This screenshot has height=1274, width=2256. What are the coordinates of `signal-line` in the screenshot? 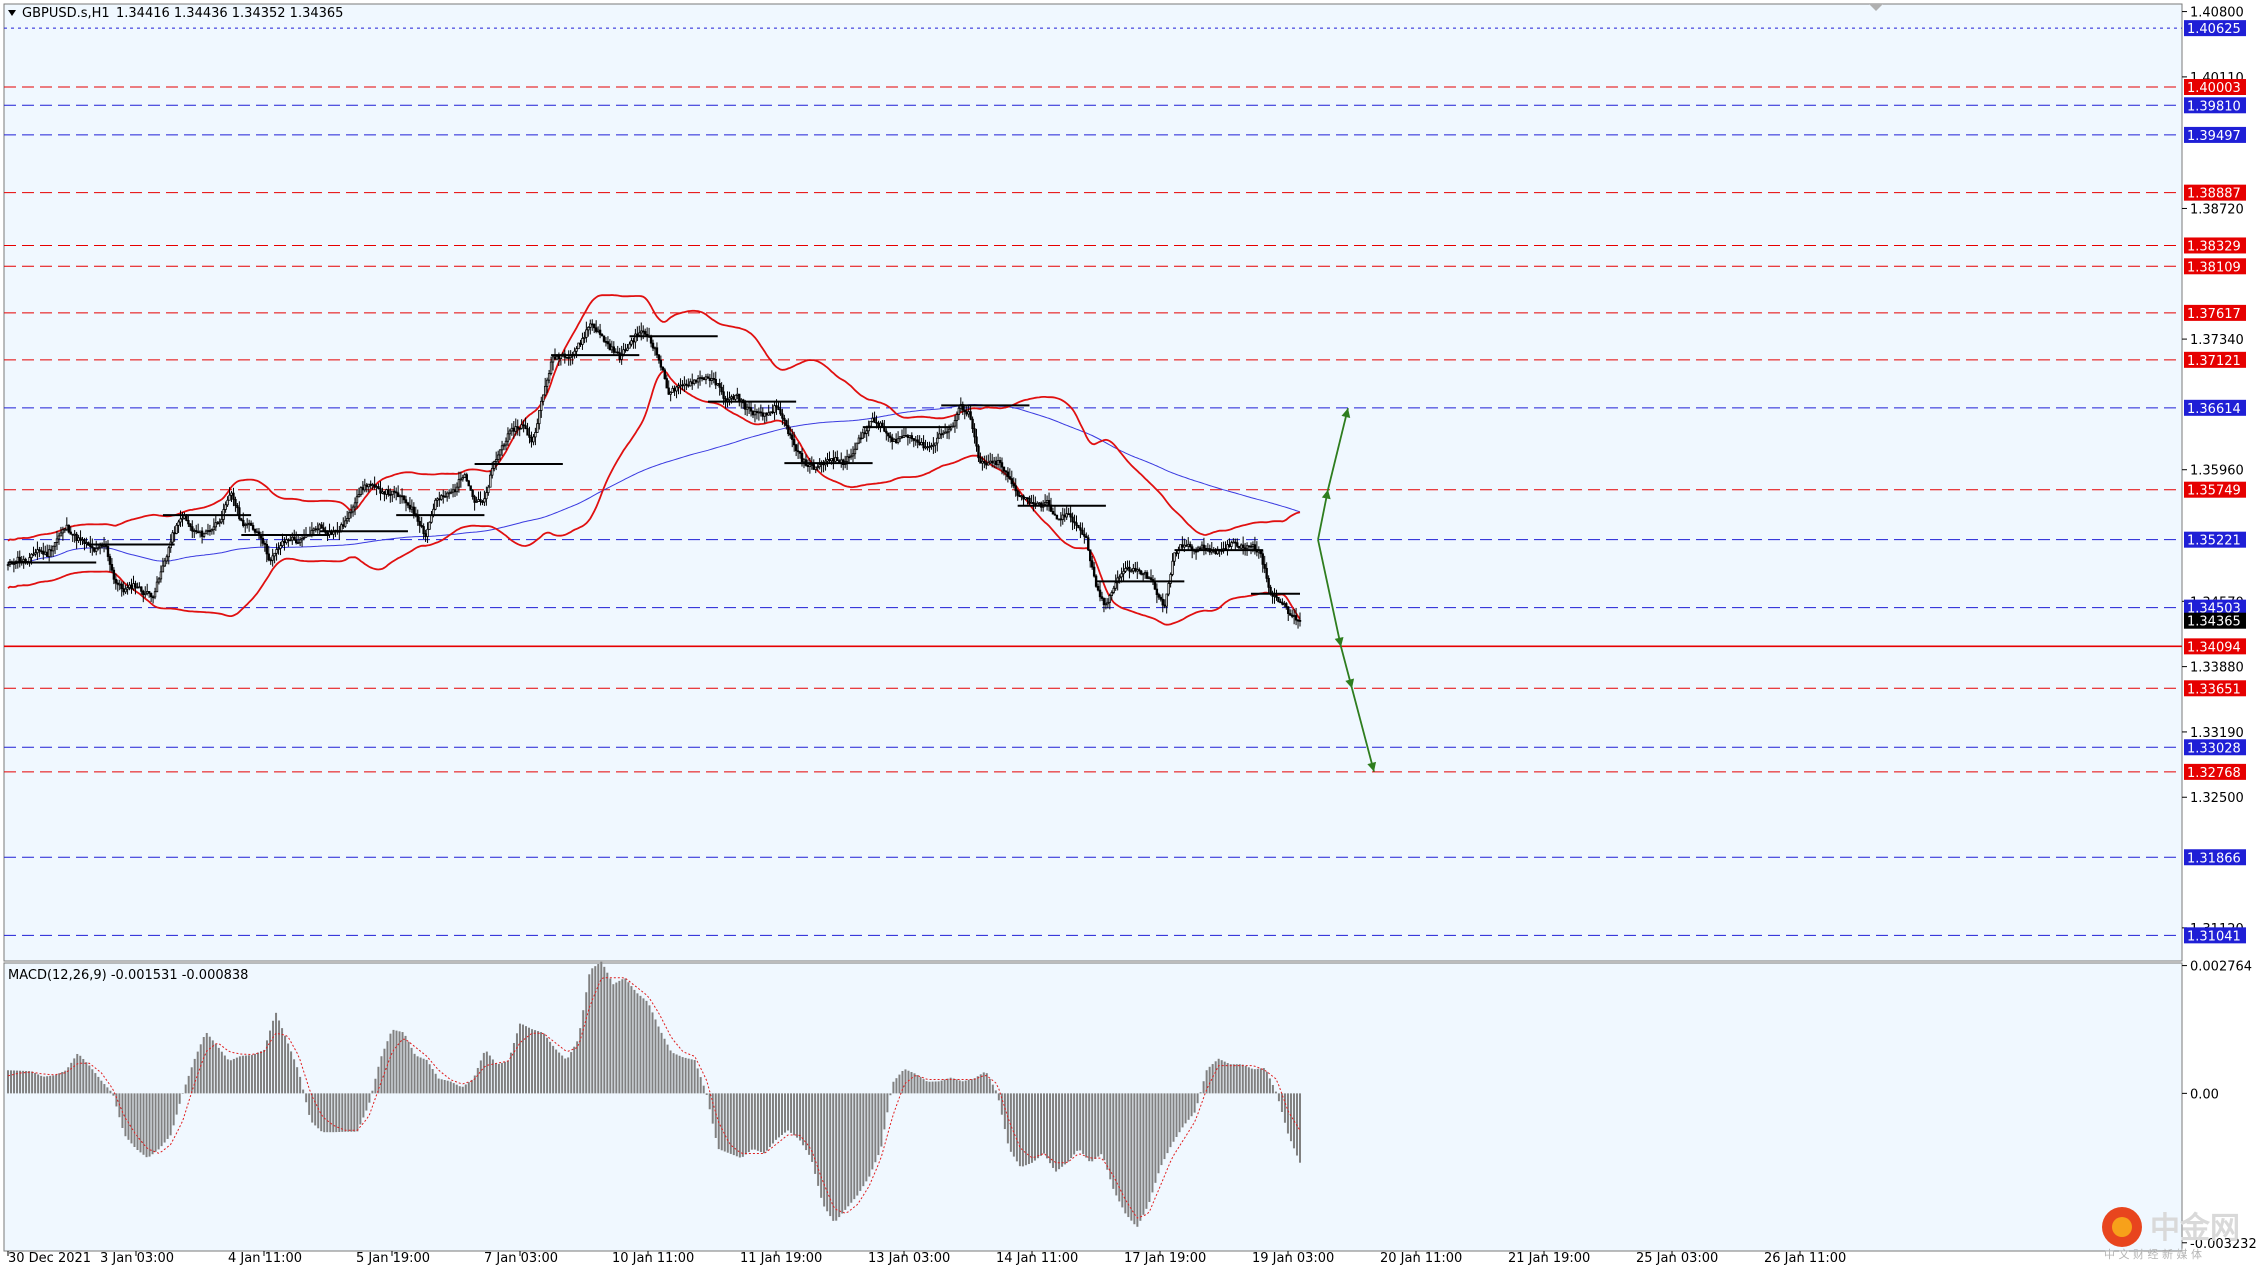 It's located at (654, 1098).